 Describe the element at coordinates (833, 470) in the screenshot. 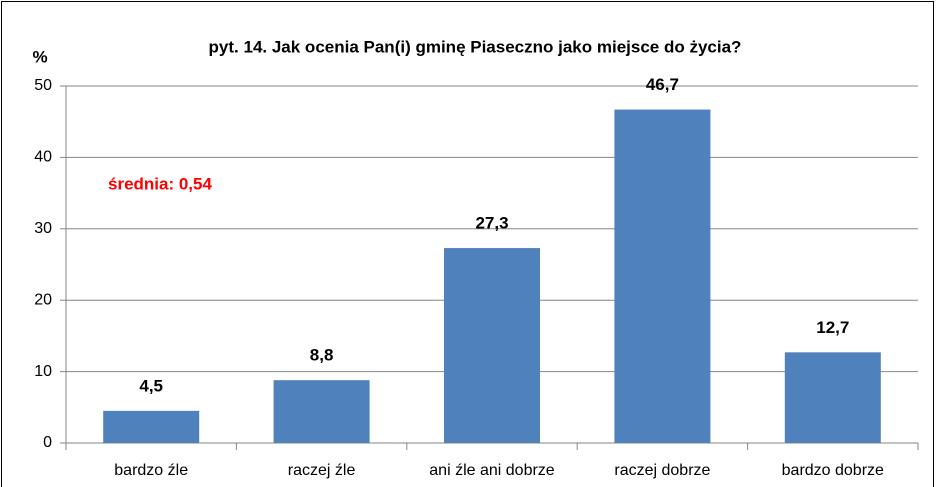

I see `x-tick-label: bardzo dobrze` at that location.